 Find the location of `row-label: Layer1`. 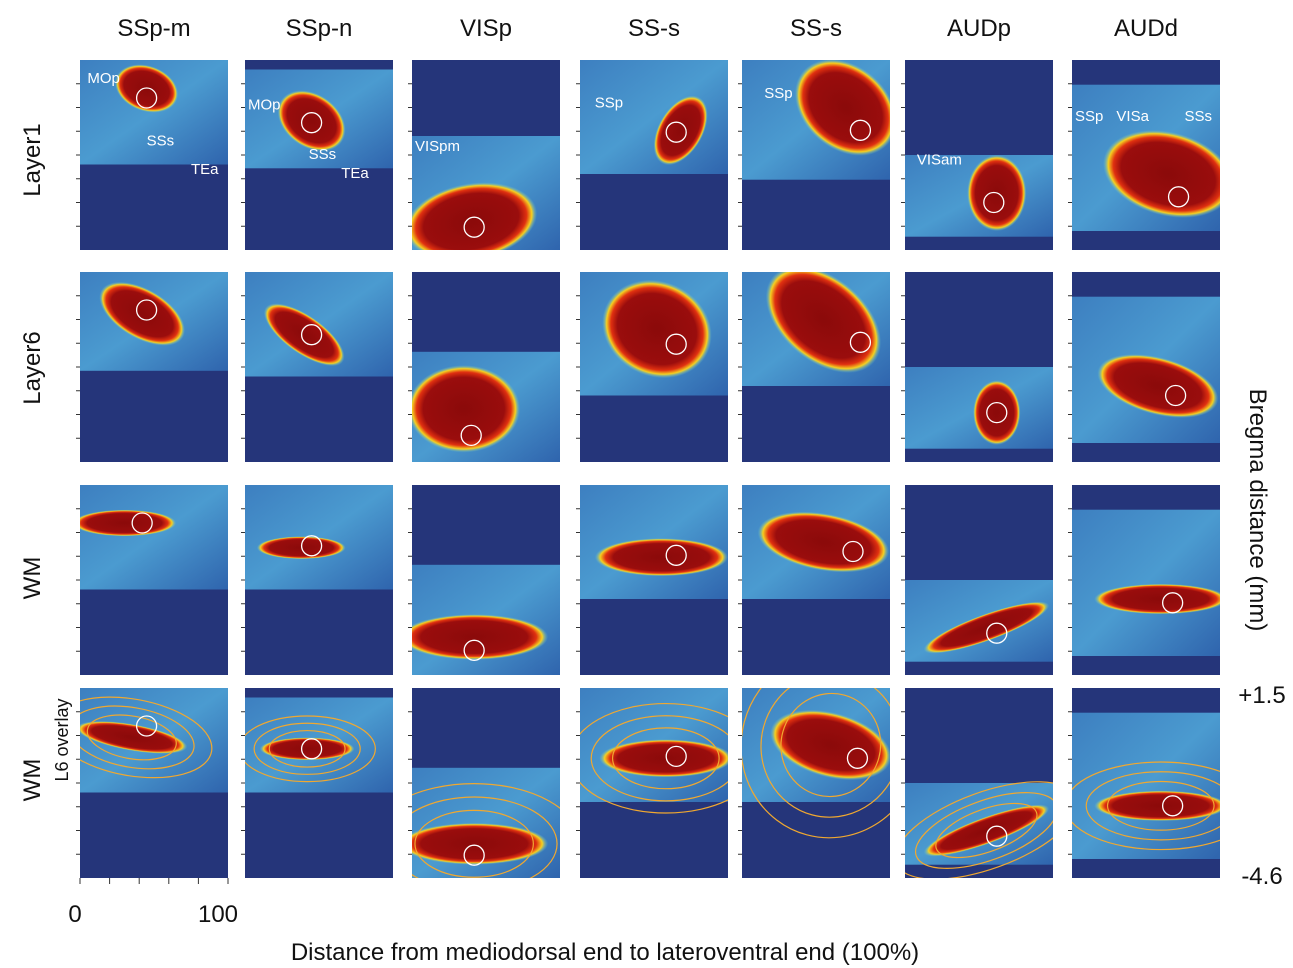

row-label: Layer1 is located at coordinates (32, 159).